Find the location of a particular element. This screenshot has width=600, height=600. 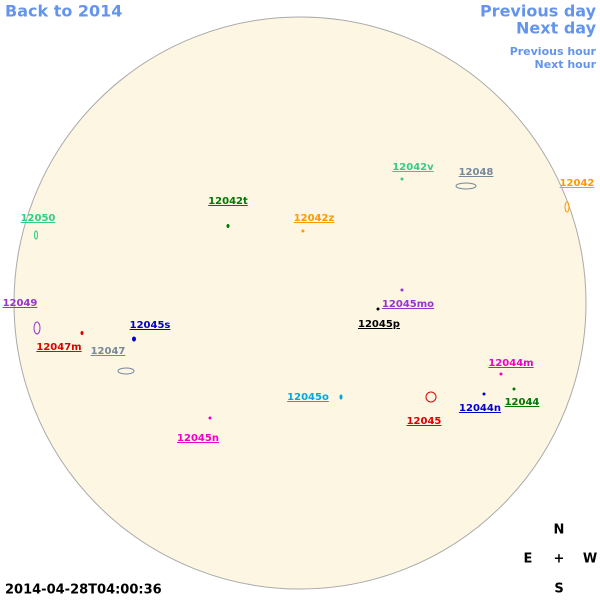

back-link: Back to 2014 is located at coordinates (63, 11).